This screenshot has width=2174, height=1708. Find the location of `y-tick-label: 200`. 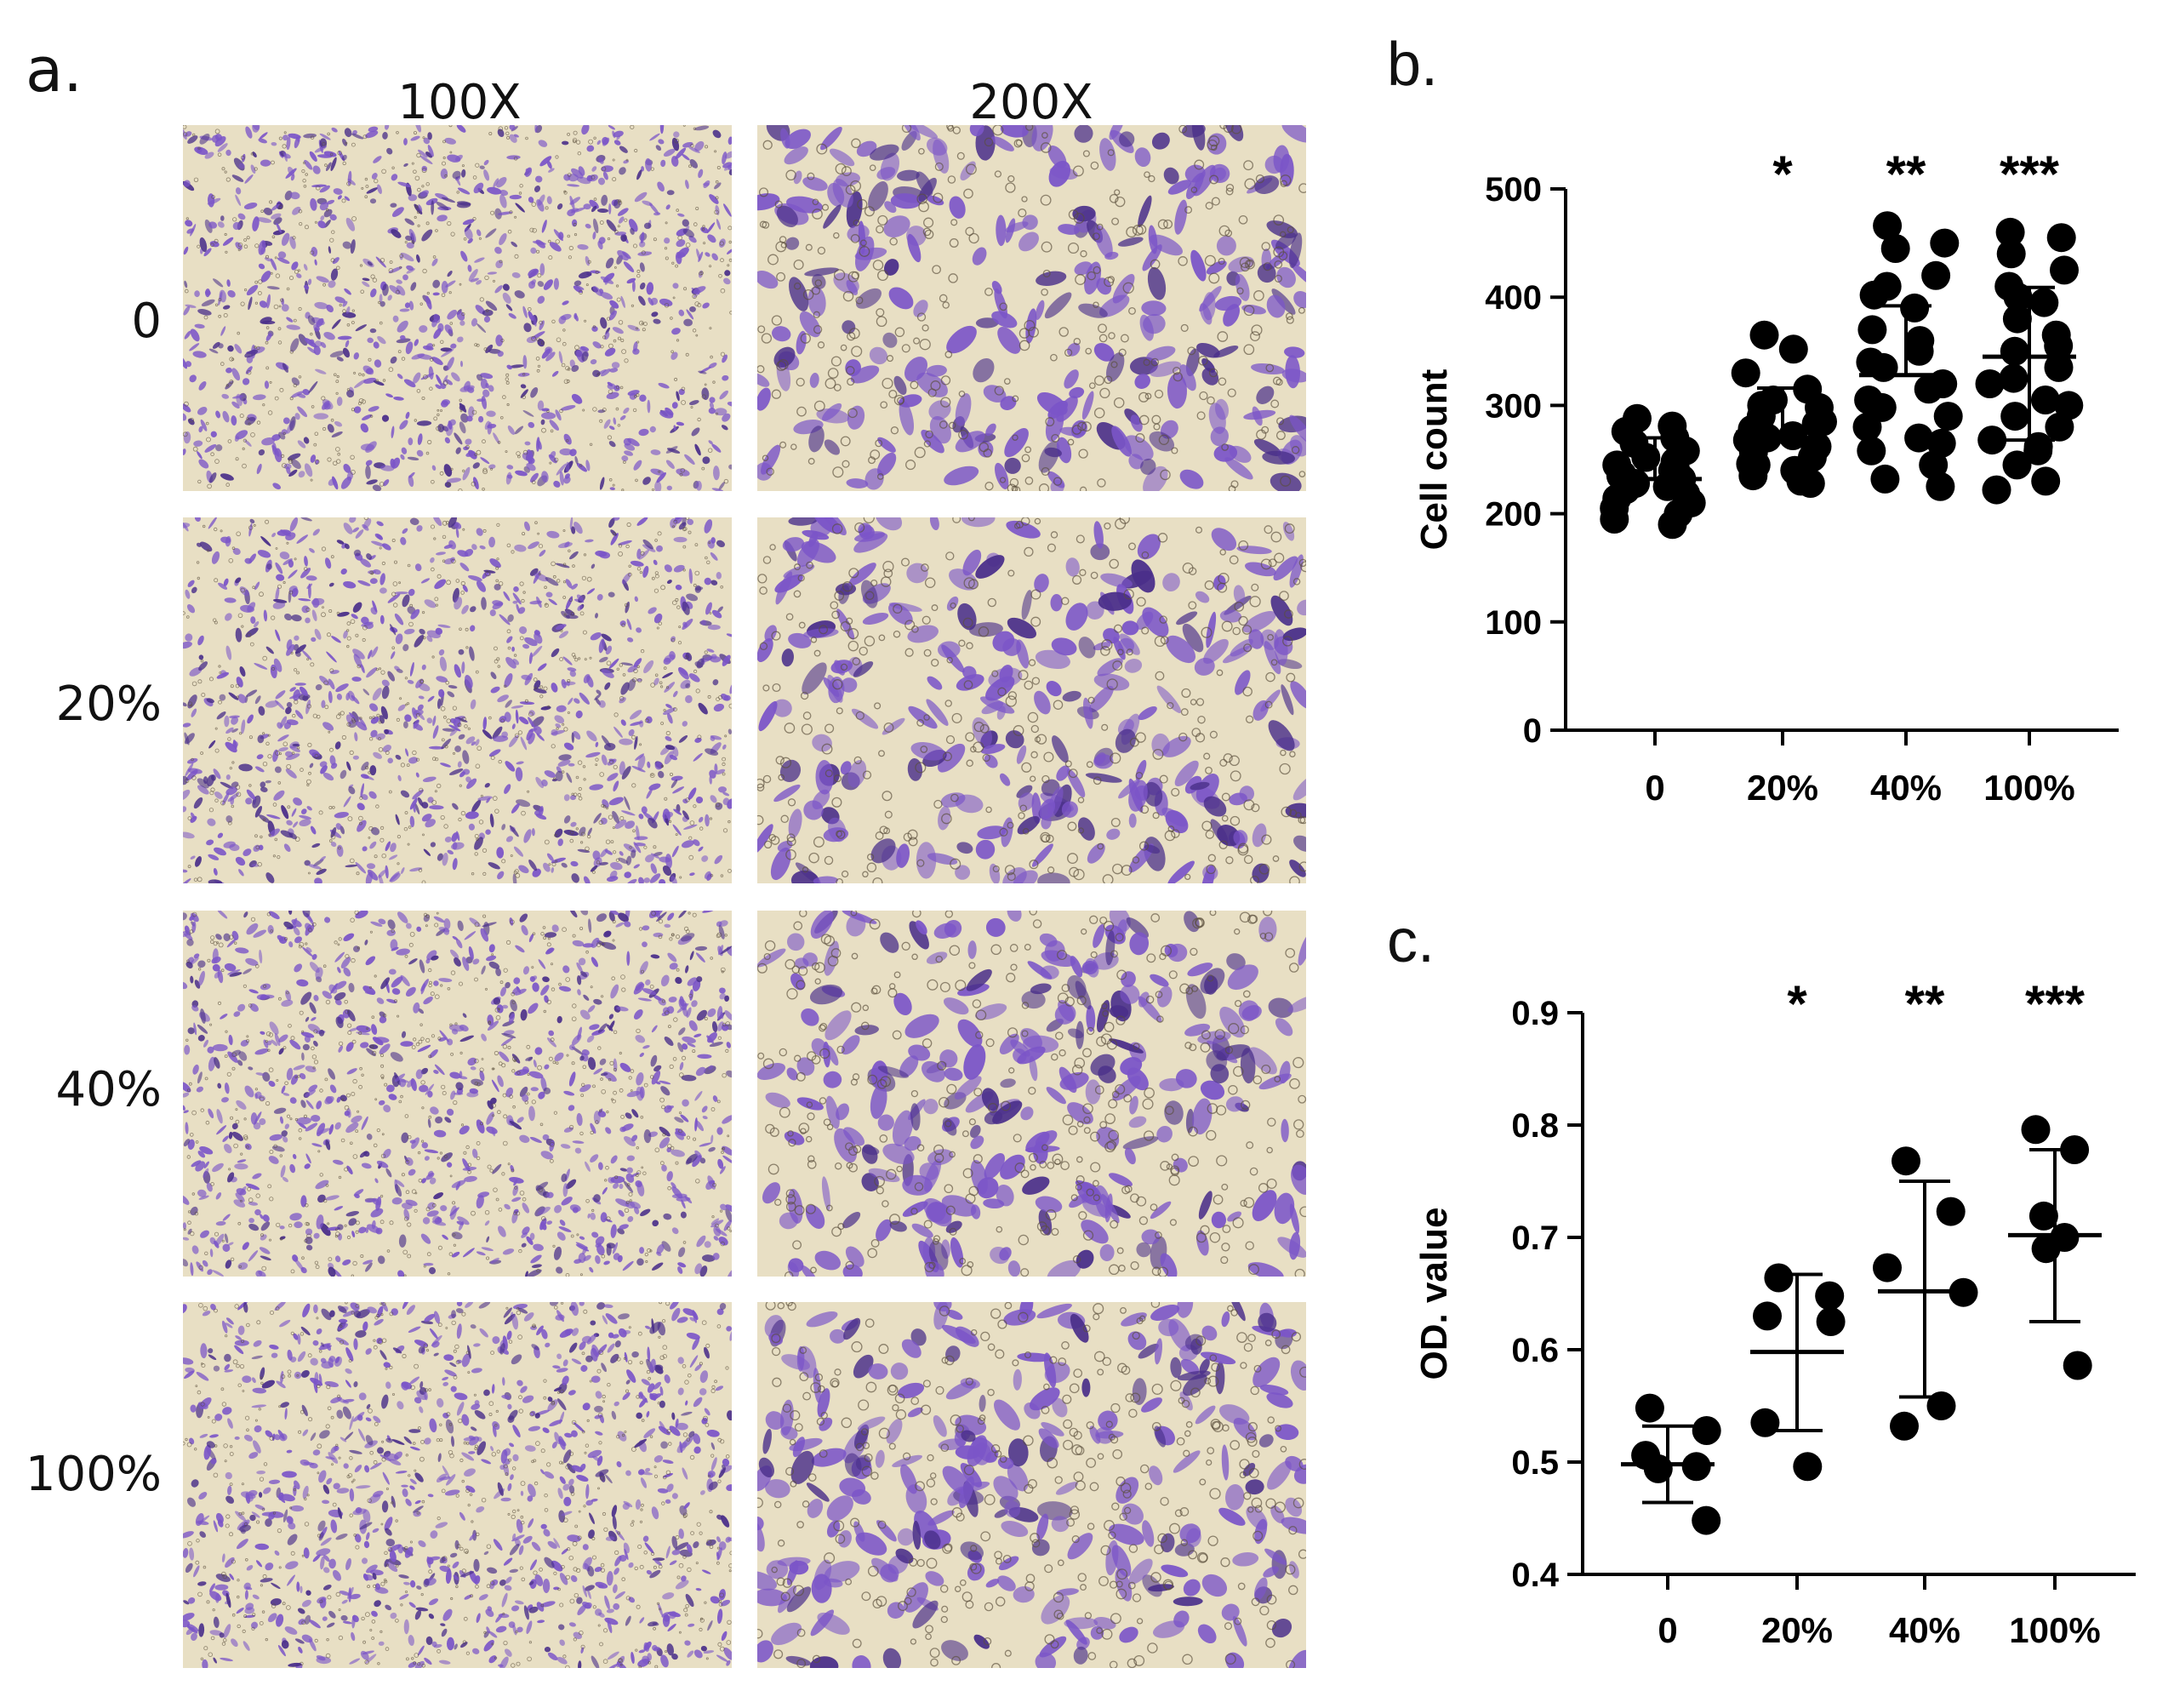

y-tick-label: 200 is located at coordinates (1513, 515).